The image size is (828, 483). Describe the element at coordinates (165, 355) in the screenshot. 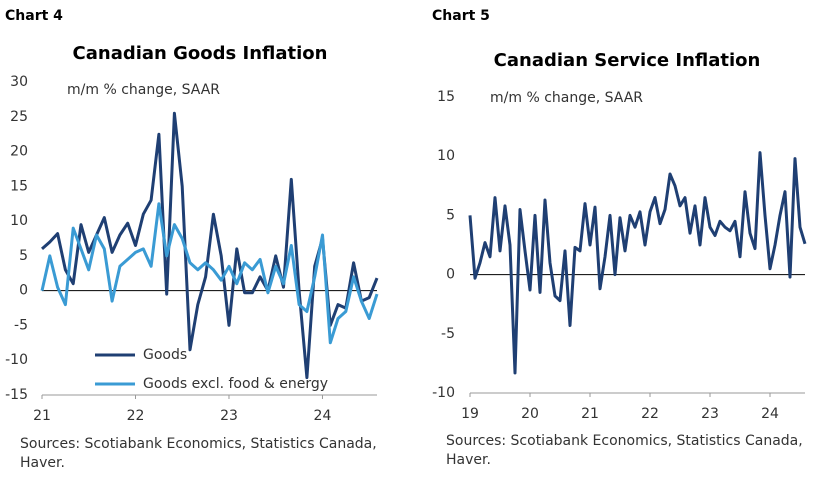

I see `legend-label: Goods` at that location.